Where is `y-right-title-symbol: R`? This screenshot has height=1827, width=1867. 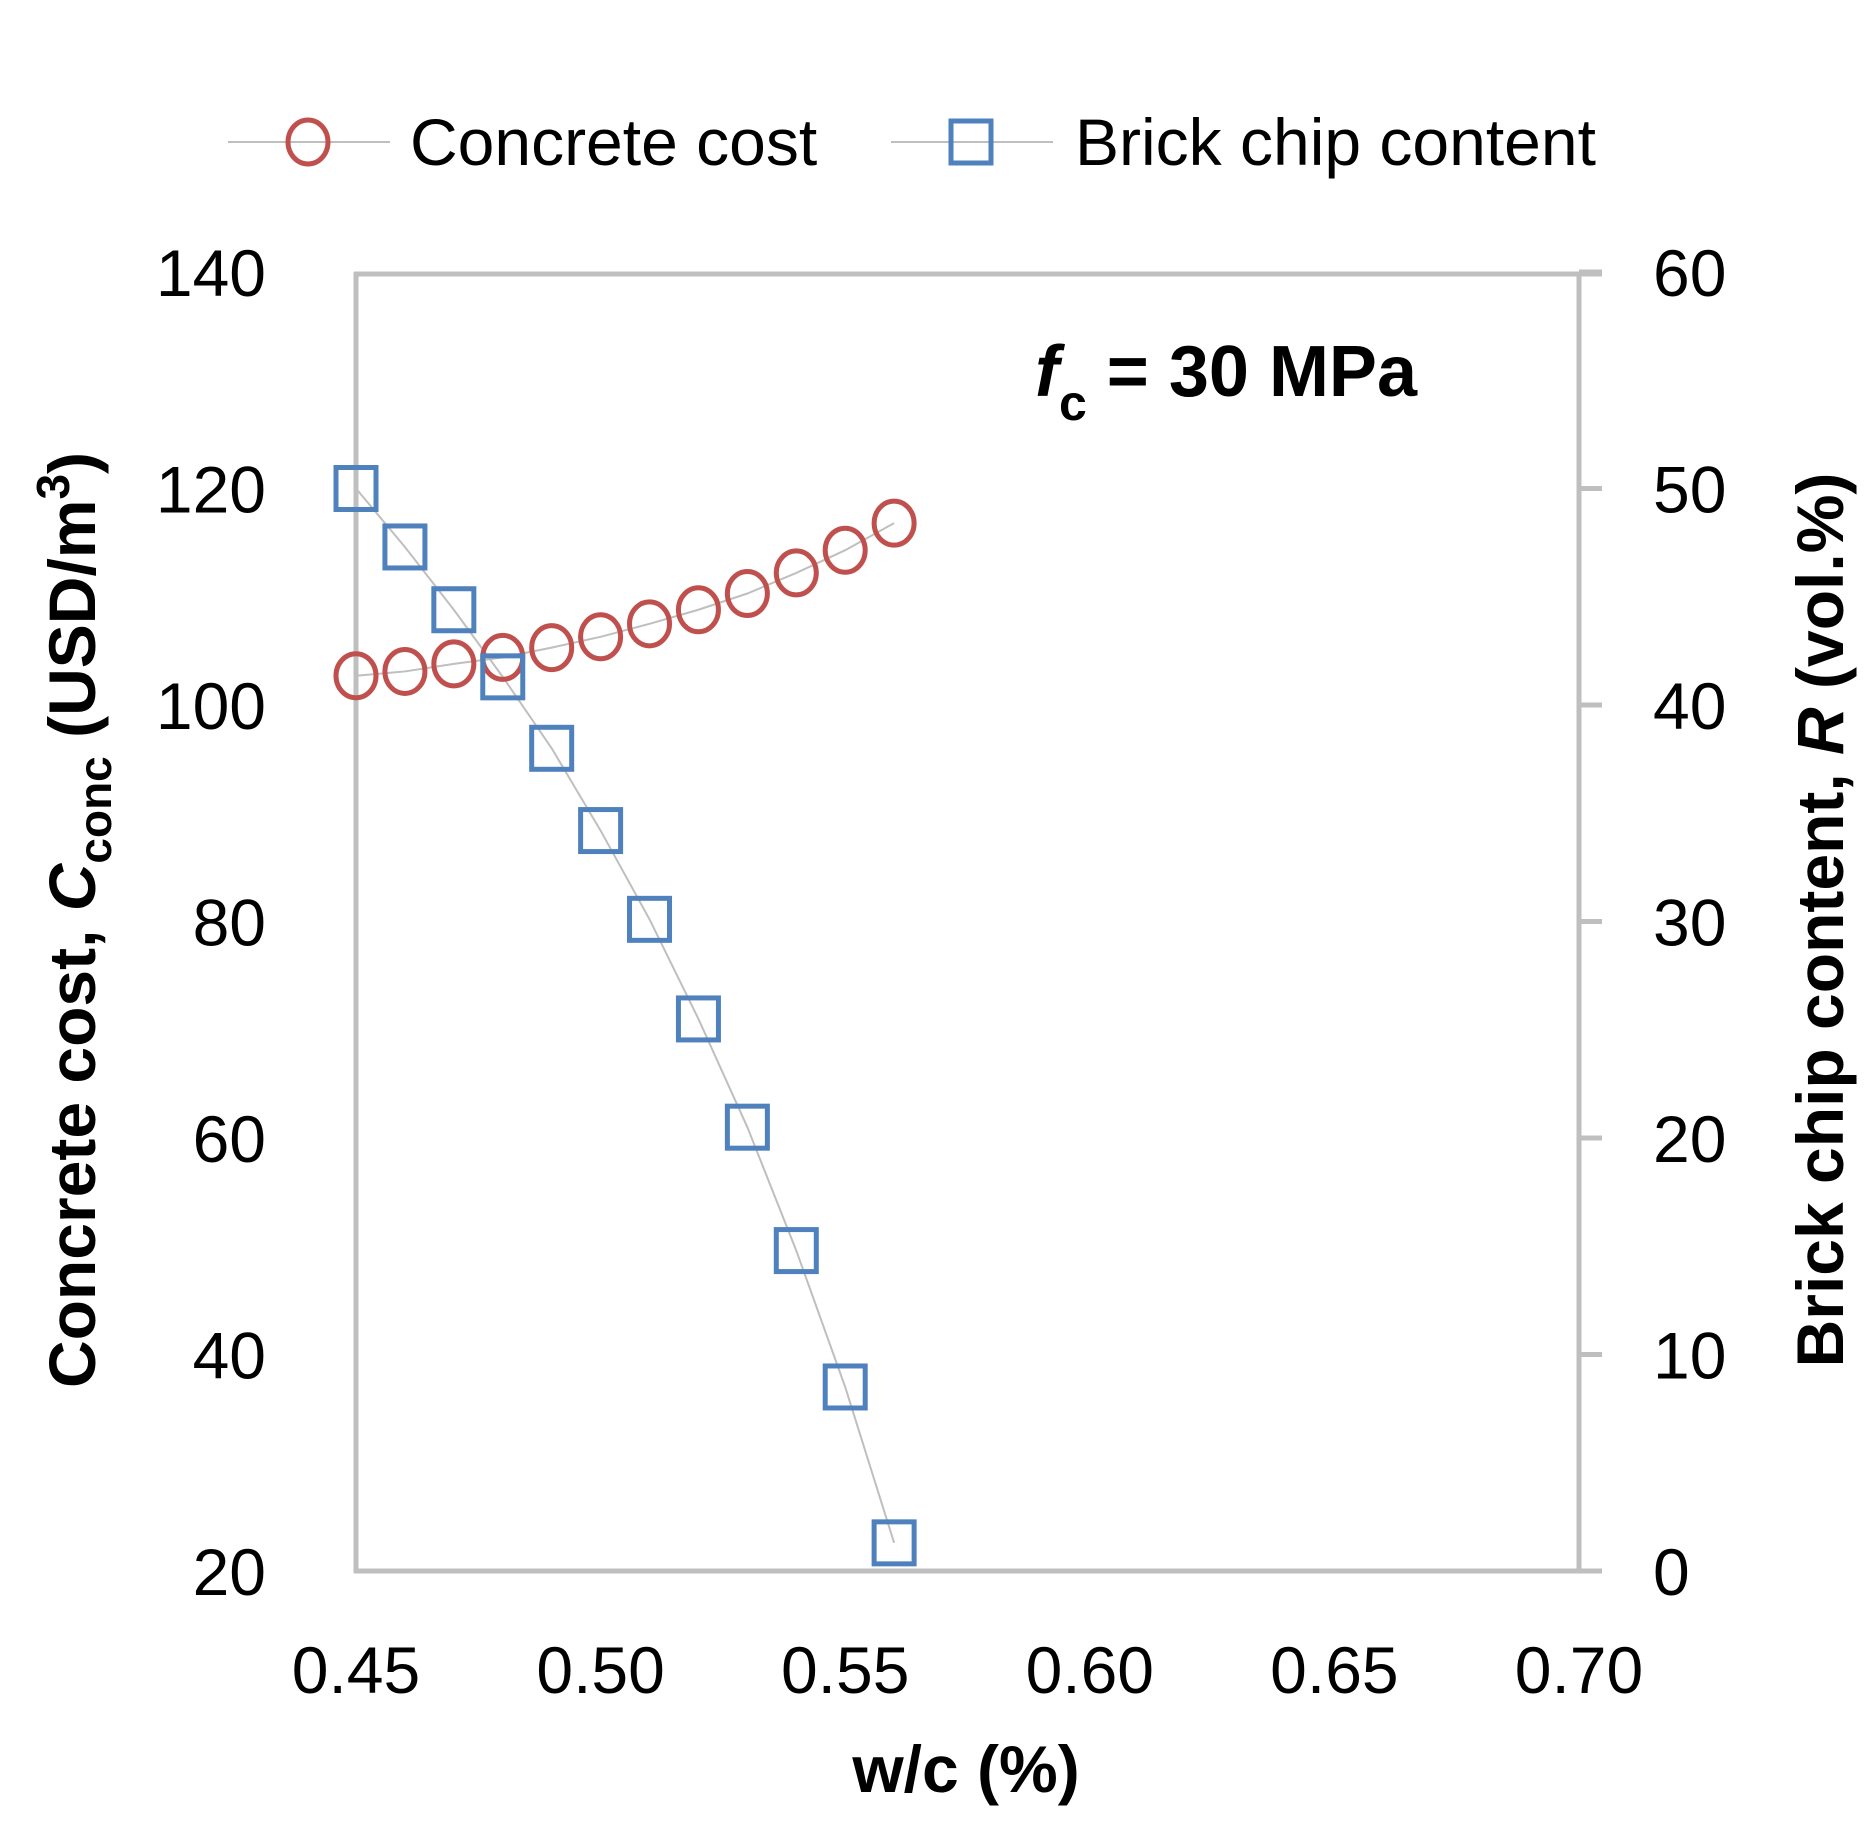
y-right-title-symbol: R is located at coordinates (1820, 731).